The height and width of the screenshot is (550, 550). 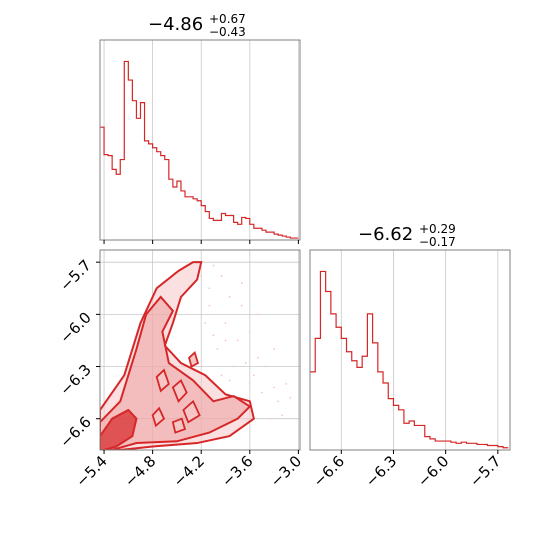 I want to click on top-hist-frame, so click(x=200, y=140).